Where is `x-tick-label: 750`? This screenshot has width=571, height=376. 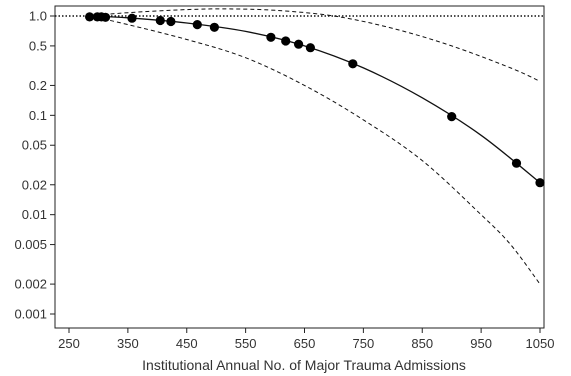 x-tick-label: 750 is located at coordinates (364, 343).